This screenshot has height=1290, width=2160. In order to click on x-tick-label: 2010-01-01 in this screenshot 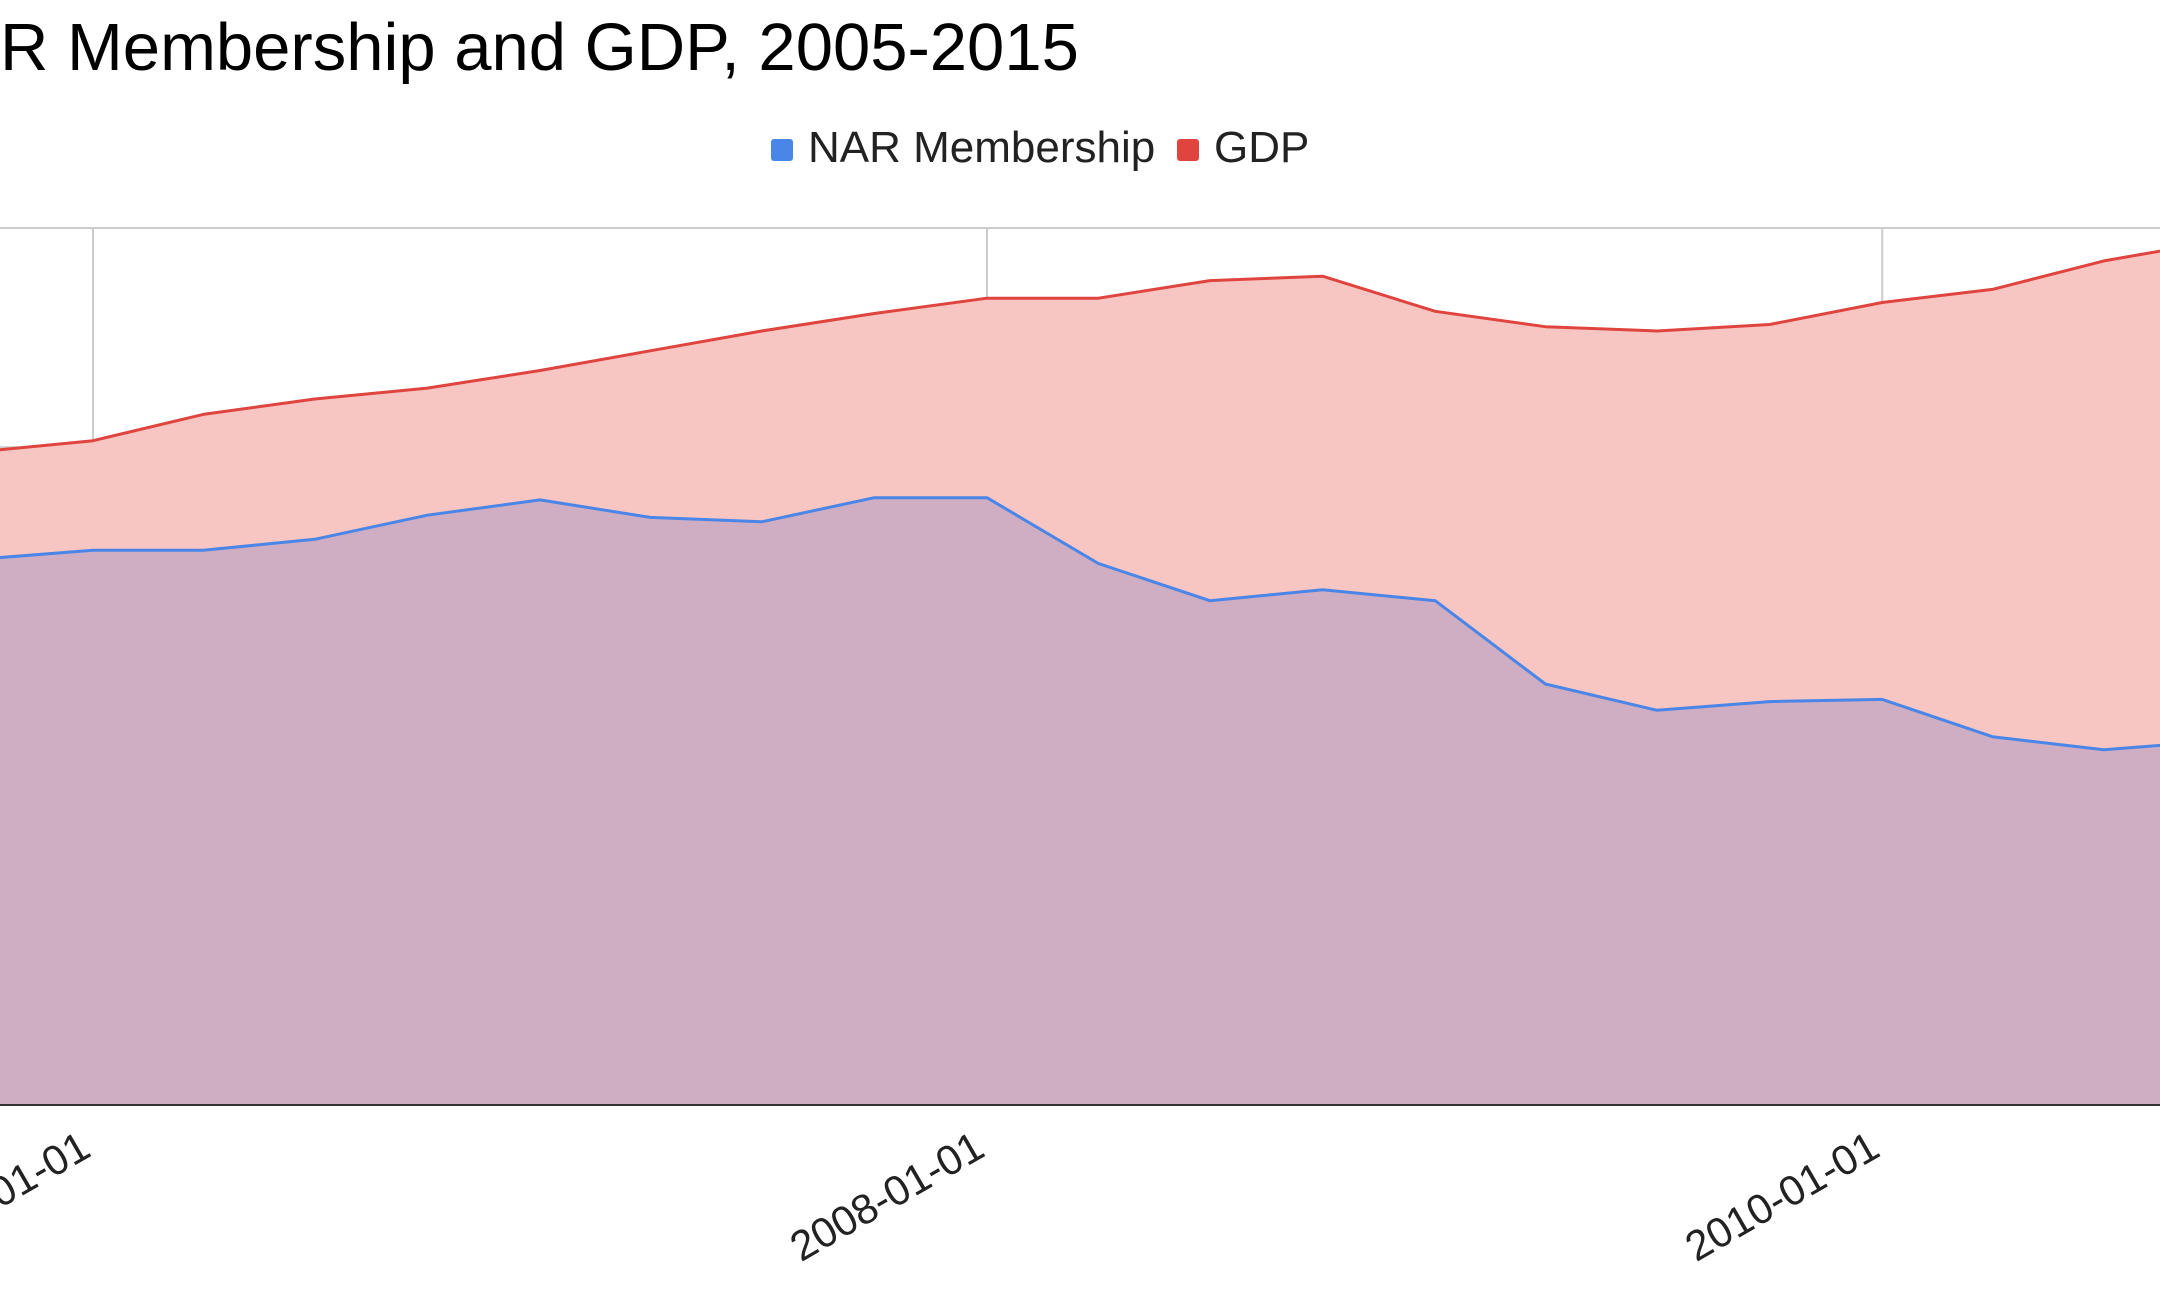, I will do `click(1782, 1196)`.